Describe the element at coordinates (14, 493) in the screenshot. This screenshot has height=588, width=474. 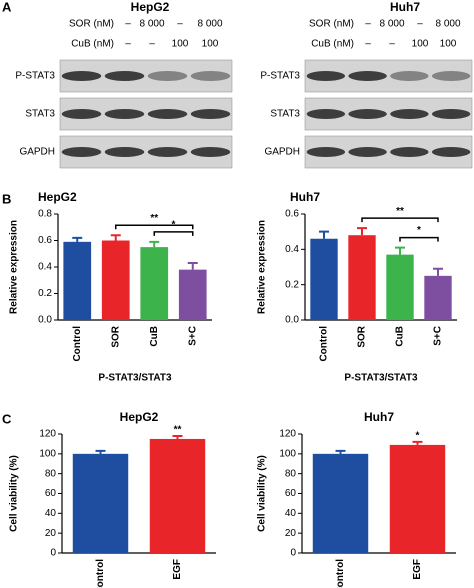
I see `y-axis-label: Cell viability (%)` at that location.